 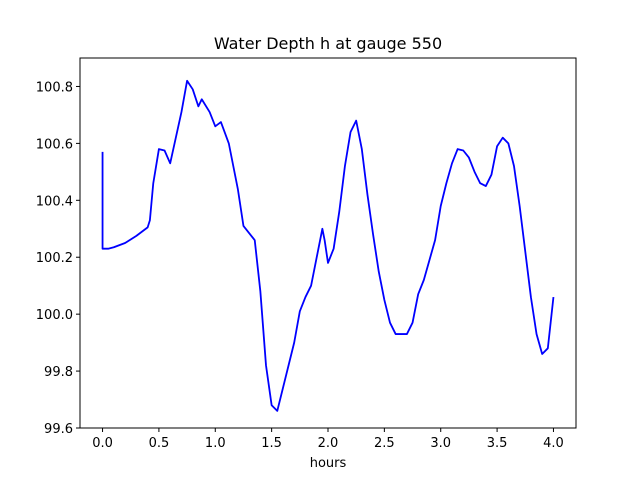 What do you see at coordinates (54, 144) in the screenshot?
I see `y-tick-label: 100.6` at bounding box center [54, 144].